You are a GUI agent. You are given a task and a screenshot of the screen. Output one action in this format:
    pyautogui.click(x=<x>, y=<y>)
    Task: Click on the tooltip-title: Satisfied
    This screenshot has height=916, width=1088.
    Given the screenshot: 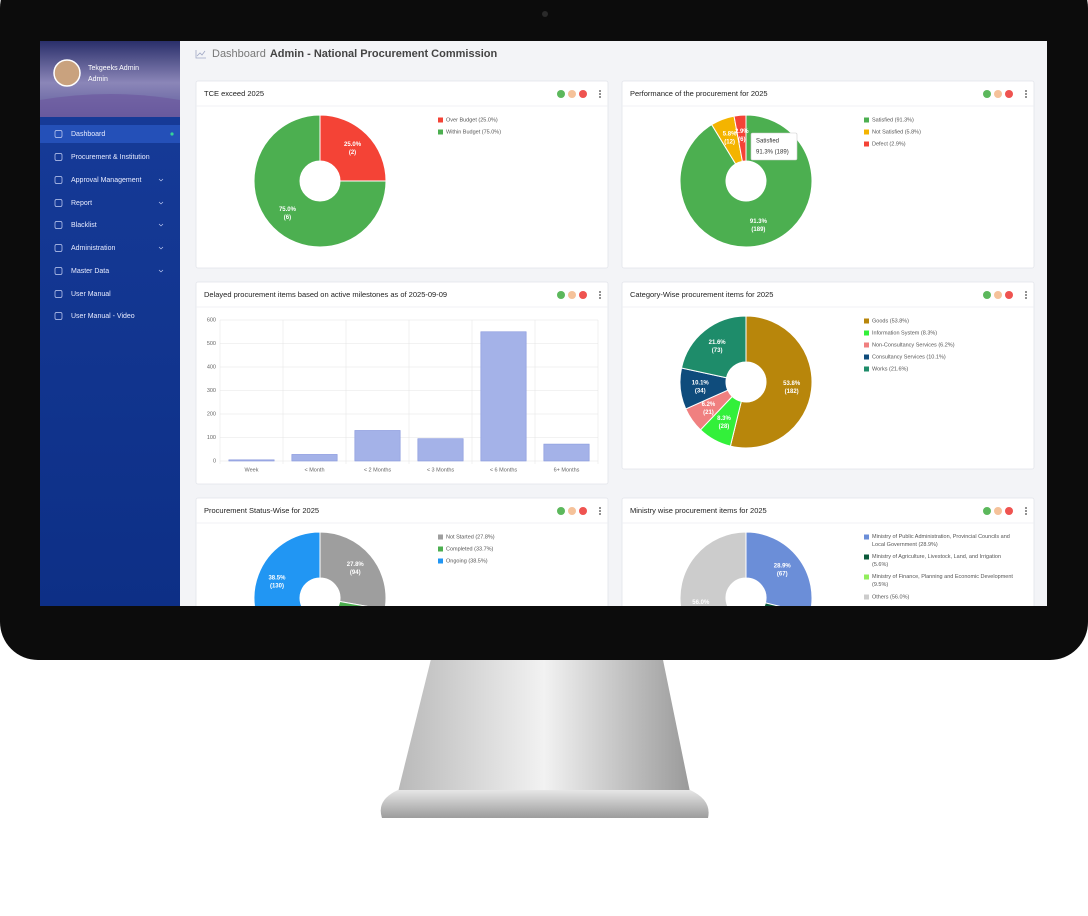 What is the action you would take?
    pyautogui.click(x=767, y=142)
    